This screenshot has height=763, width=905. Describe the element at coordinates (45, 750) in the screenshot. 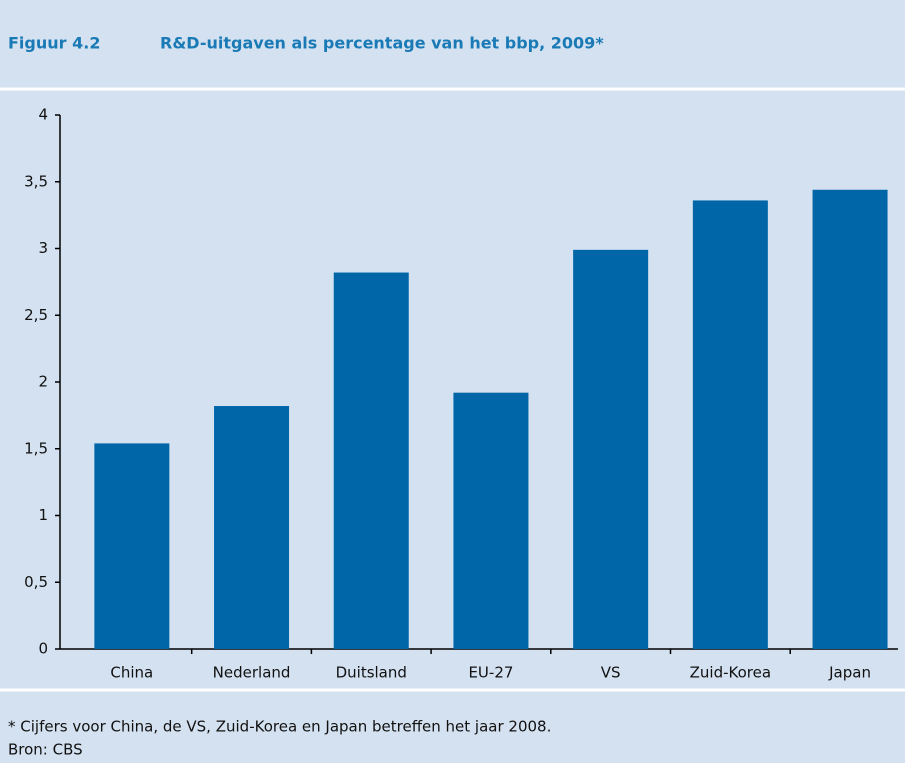

I see `source: Bron: CBS` at that location.